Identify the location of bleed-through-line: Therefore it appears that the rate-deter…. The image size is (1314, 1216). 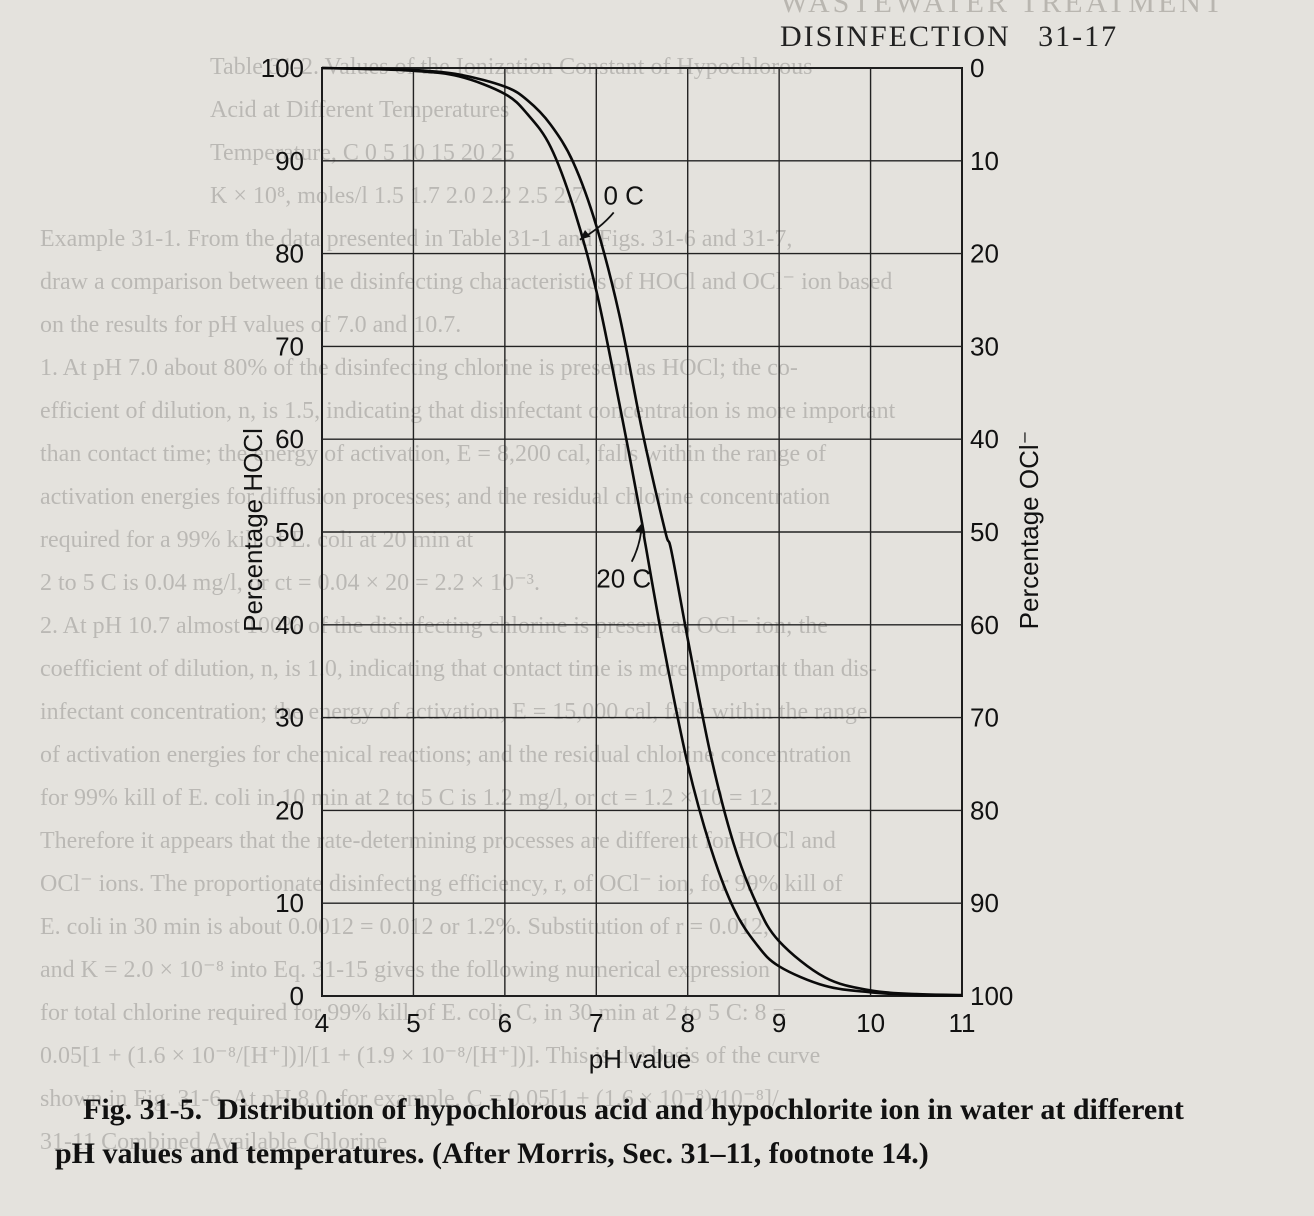
(438, 841).